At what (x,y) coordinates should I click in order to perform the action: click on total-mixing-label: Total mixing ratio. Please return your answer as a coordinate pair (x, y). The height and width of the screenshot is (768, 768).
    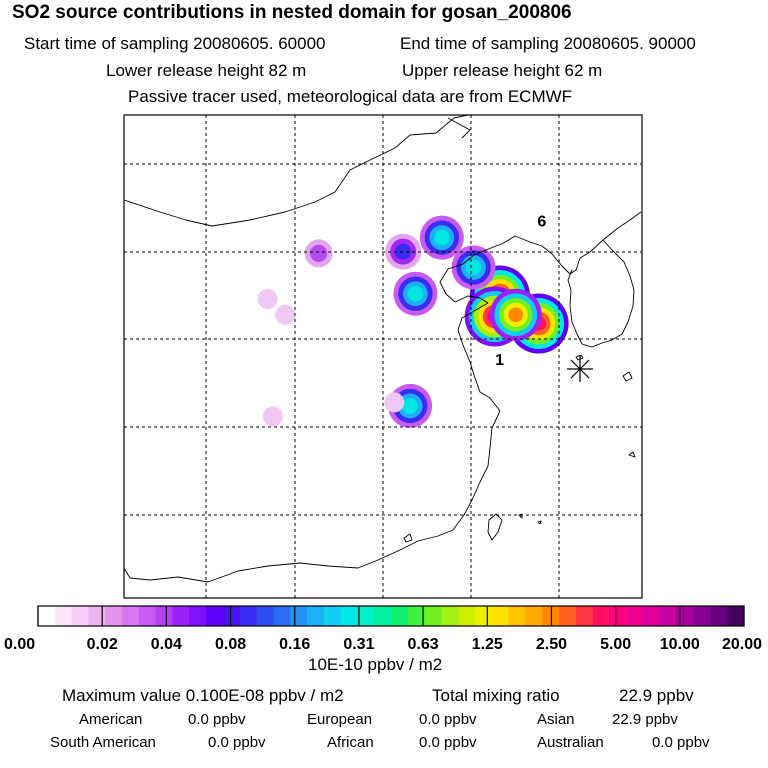
    Looking at the image, I should click on (496, 695).